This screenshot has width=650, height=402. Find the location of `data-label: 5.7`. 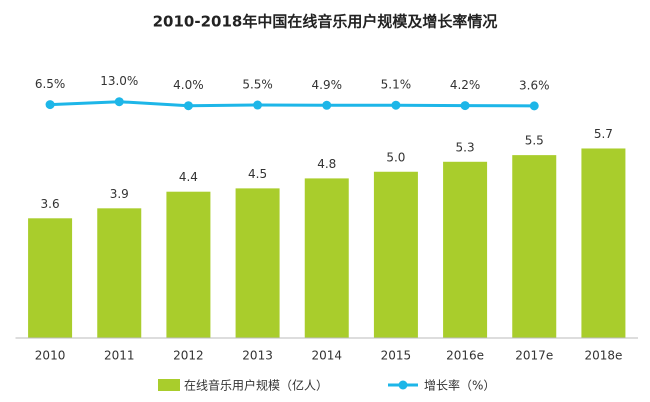

data-label: 5.7 is located at coordinates (603, 134).